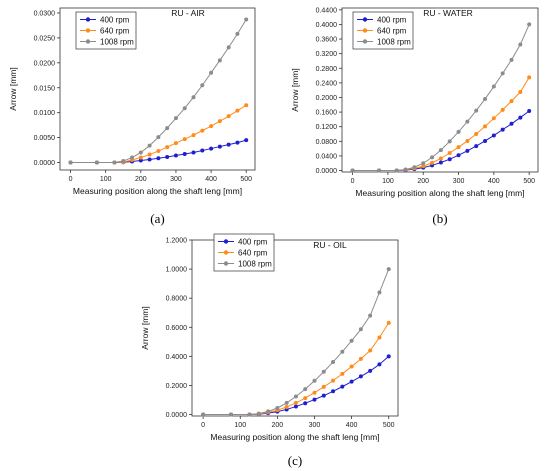 The height and width of the screenshot is (471, 550). Describe the element at coordinates (327, 156) in the screenshot. I see `y-tick-label: 0.0400` at that location.